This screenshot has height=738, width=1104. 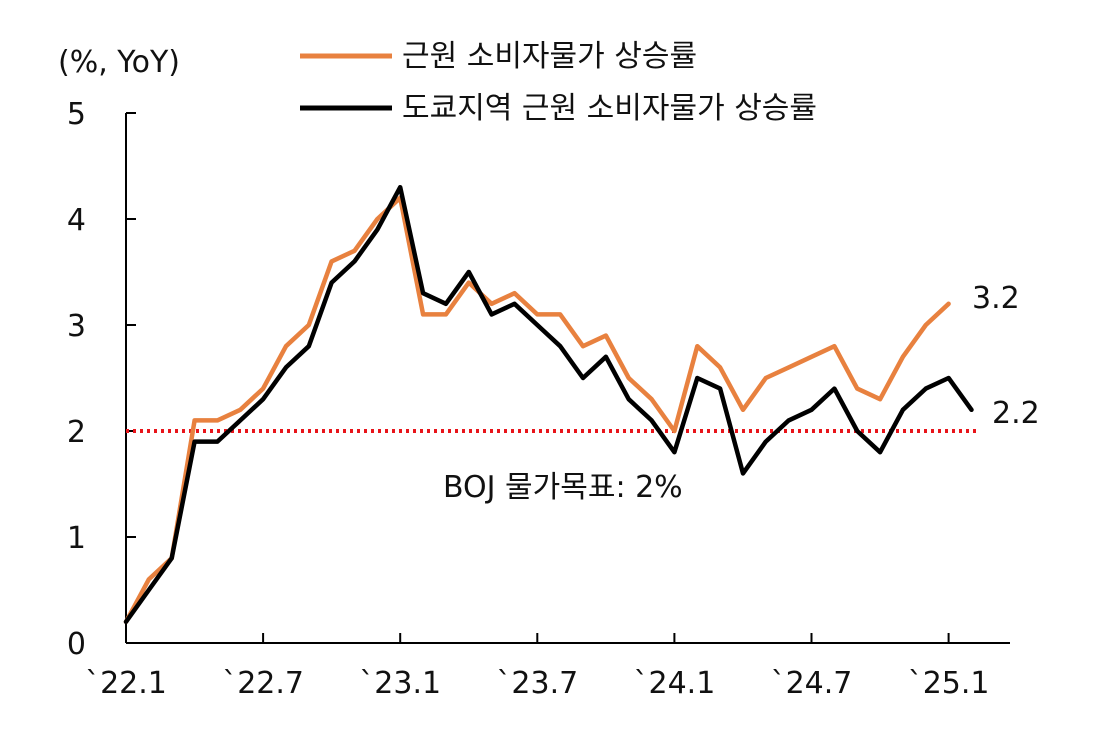 What do you see at coordinates (563, 487) in the screenshot?
I see `boj-target-label: BOJ 물가목표: 2%` at bounding box center [563, 487].